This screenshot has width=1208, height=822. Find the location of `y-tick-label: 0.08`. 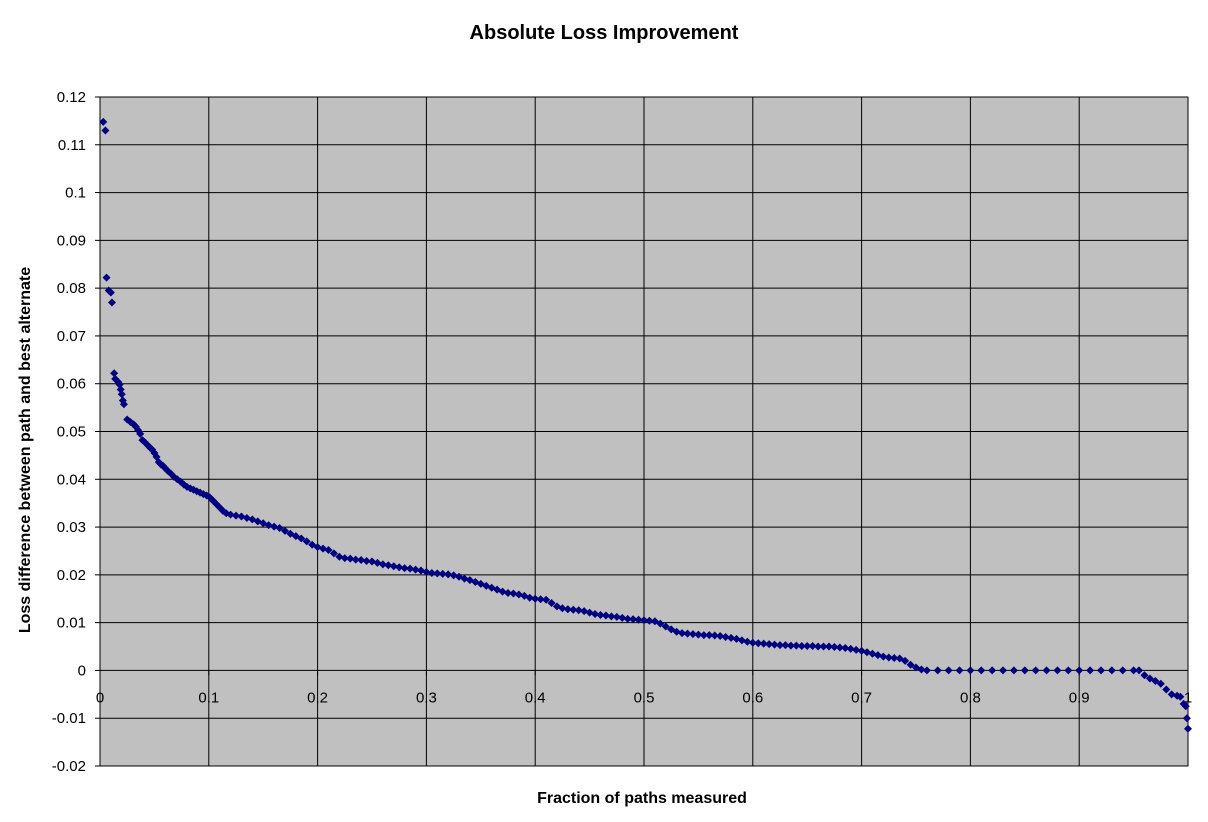

y-tick-label: 0.08 is located at coordinates (71, 288).